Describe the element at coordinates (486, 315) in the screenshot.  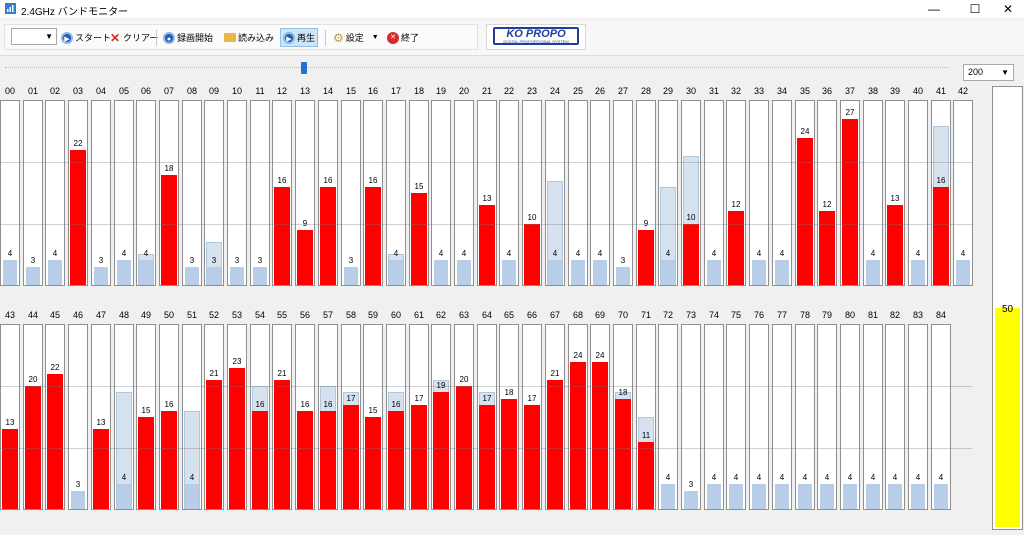
I see `channel-label: 64` at that location.